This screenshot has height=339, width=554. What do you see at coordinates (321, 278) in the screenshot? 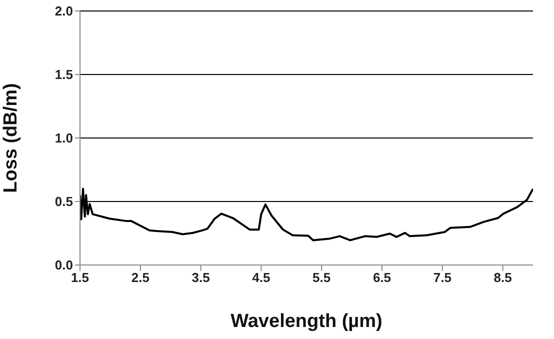
I see `x-tick-label: 5.5` at bounding box center [321, 278].